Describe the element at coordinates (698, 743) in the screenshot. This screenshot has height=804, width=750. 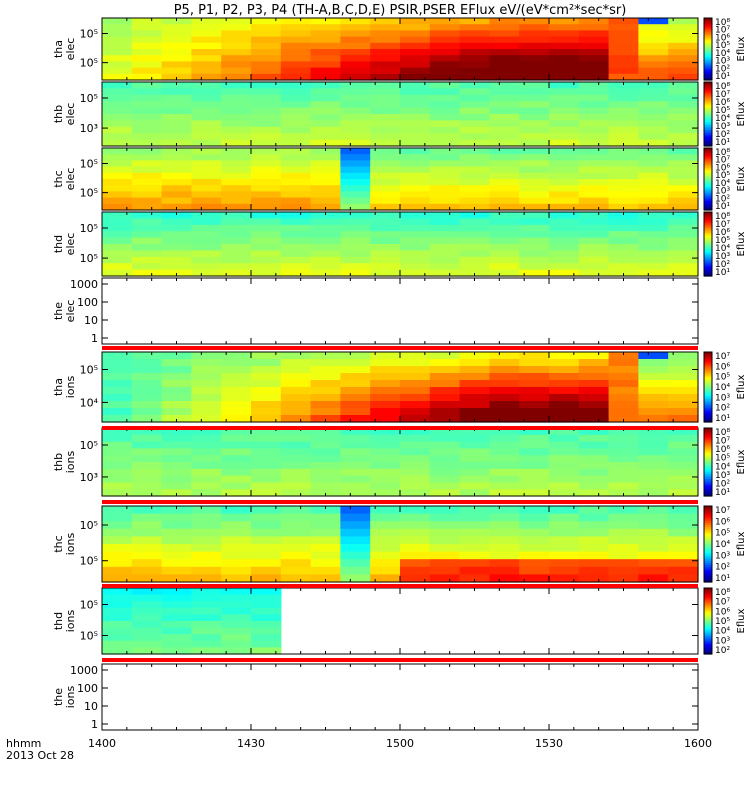
I see `x-tick-label: 1600` at that location.